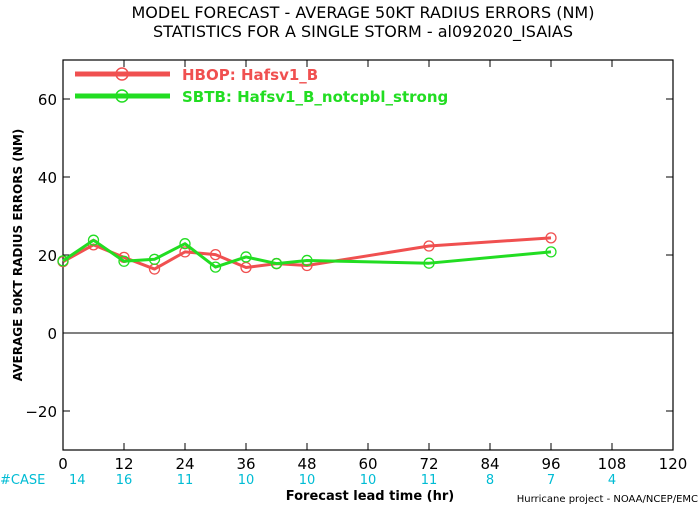  I want to click on x-tick-label: 72, so click(428, 464).